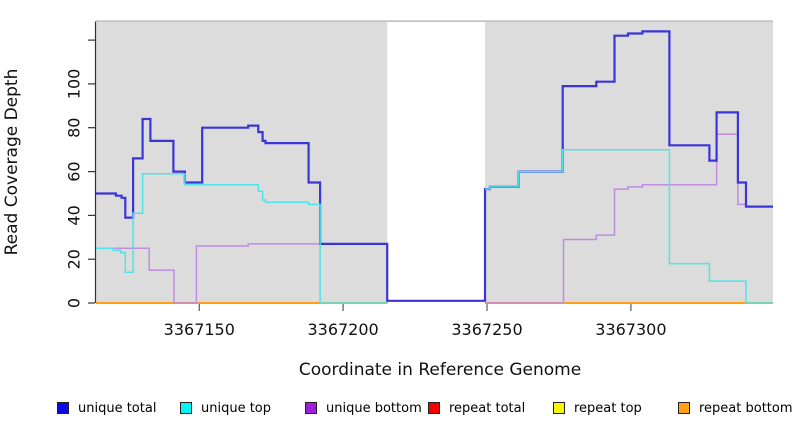 The width and height of the screenshot is (792, 432). What do you see at coordinates (74, 259) in the screenshot?
I see `y-tick-label: 20` at bounding box center [74, 259].